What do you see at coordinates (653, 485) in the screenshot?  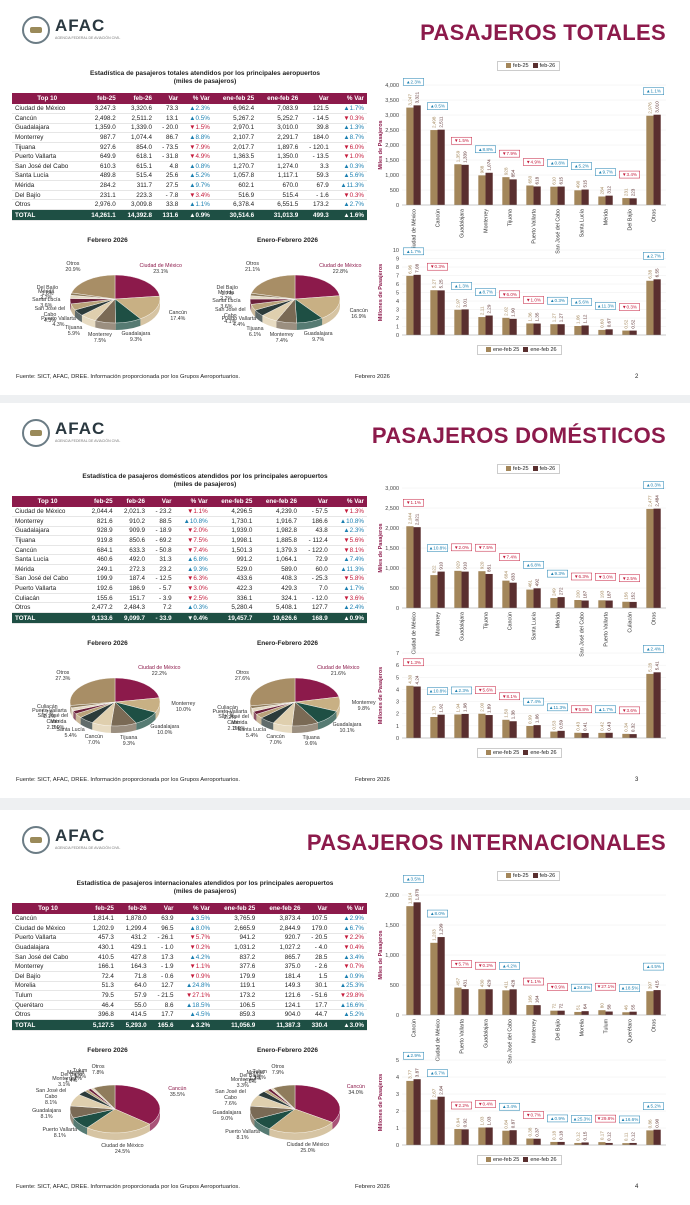 I see `pct-change-label: ▲0.3%` at bounding box center [653, 485].